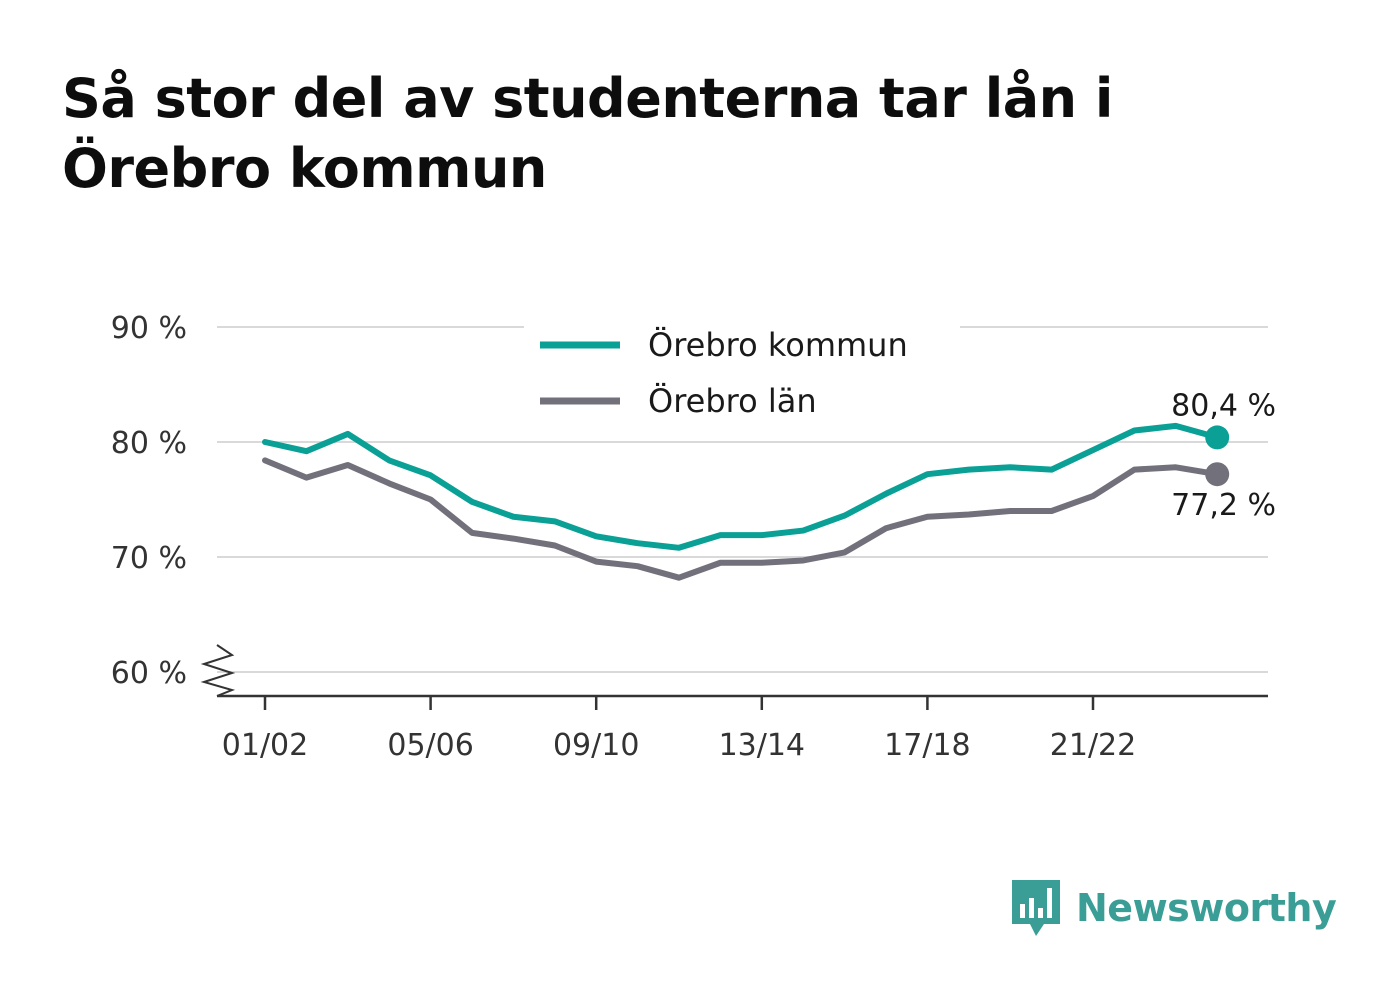 This screenshot has height=999, width=1382. I want to click on legend-label: Örebro län, so click(732, 401).